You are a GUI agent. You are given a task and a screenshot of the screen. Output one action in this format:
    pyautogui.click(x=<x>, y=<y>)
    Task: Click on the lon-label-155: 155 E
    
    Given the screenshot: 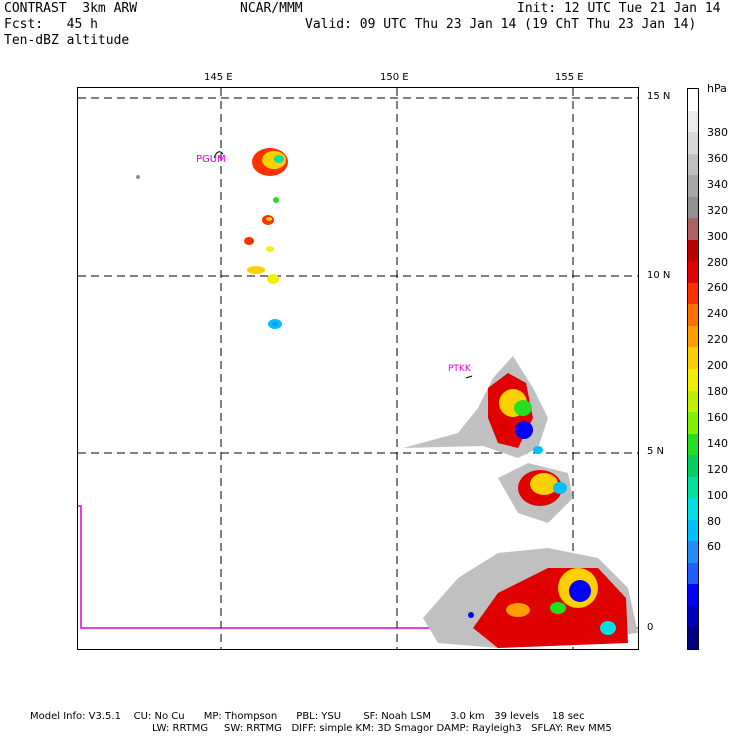 What is the action you would take?
    pyautogui.click(x=569, y=77)
    